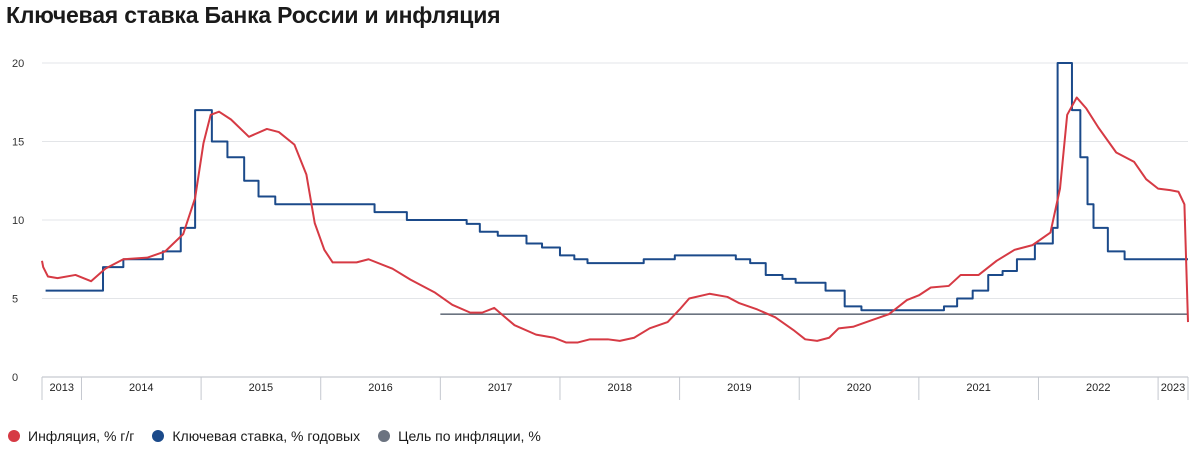 The height and width of the screenshot is (449, 1194). I want to click on x-tick-label: 2023, so click(1173, 388).